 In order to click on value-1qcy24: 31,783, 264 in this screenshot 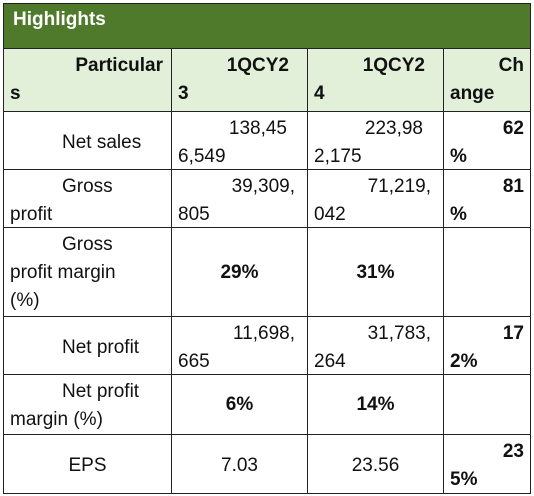, I will do `click(376, 345)`.